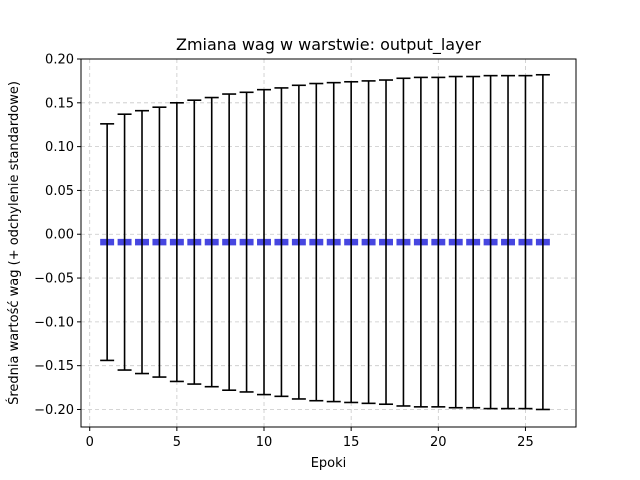 The width and height of the screenshot is (640, 480). Describe the element at coordinates (54, 279) in the screenshot. I see `y-tick-label: −0.05` at that location.